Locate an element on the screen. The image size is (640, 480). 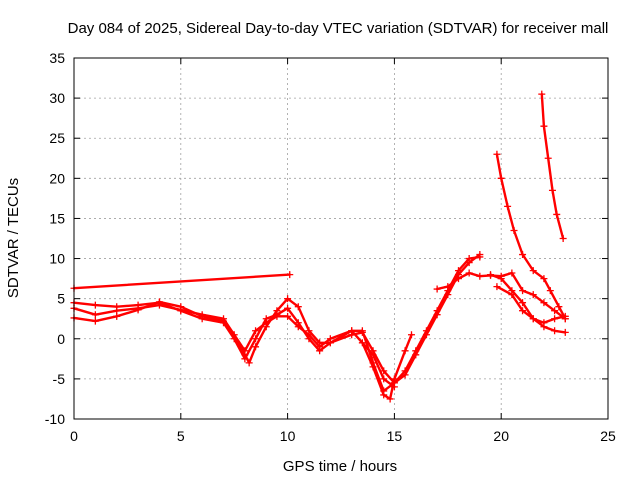
series-track-C is located at coordinates (234, 346).